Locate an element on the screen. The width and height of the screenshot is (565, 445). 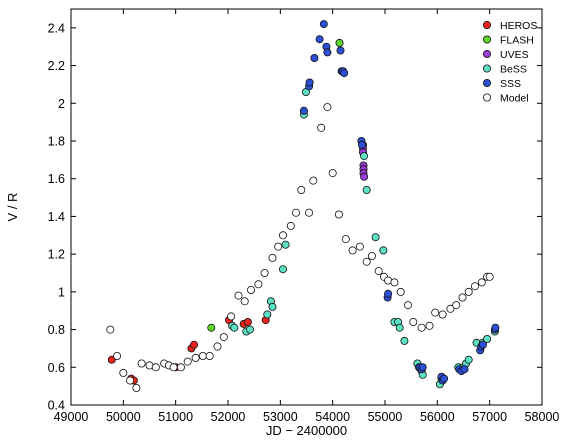
y-tick-label: 1.6 is located at coordinates (56, 179).